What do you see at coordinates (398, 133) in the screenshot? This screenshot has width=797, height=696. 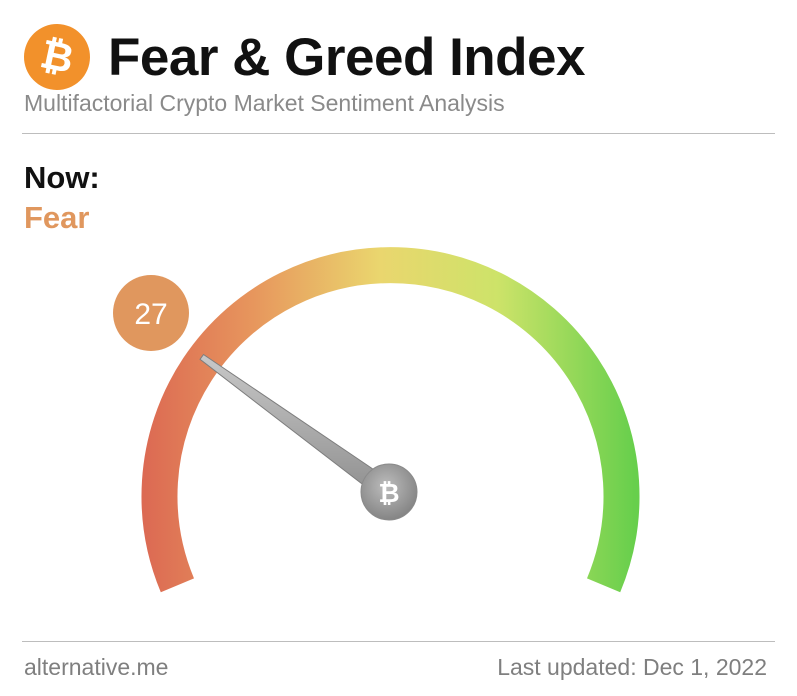 I see `top-divider` at bounding box center [398, 133].